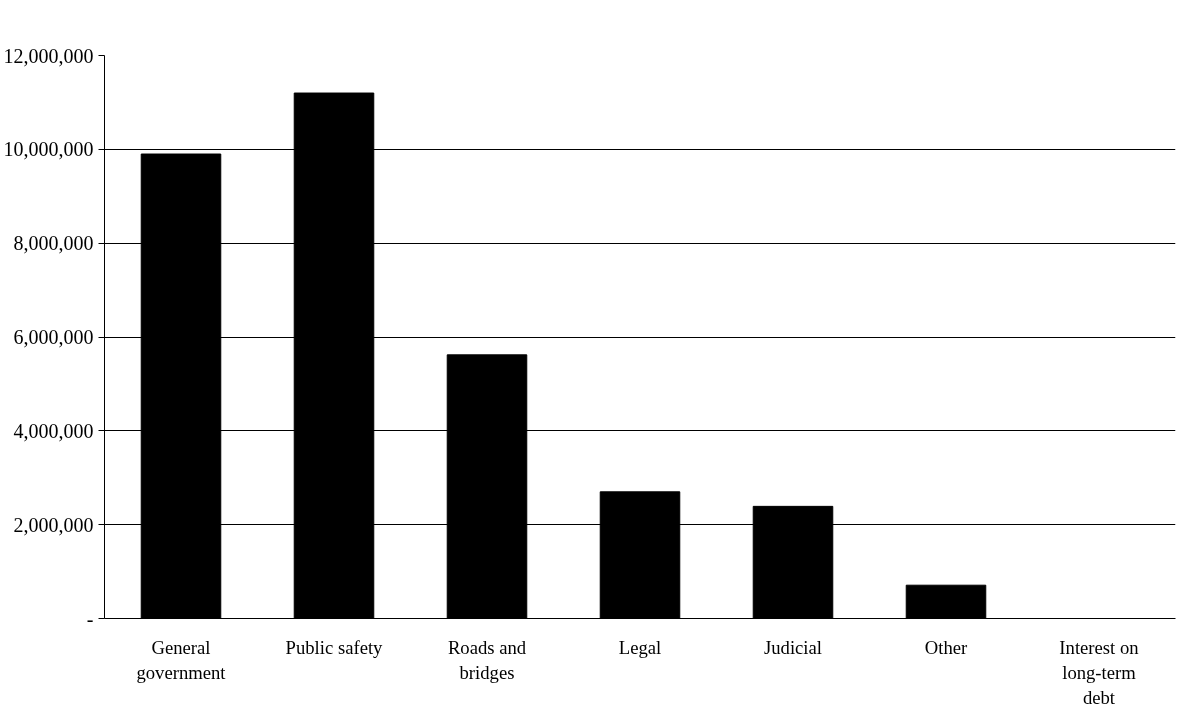  Describe the element at coordinates (53, 337) in the screenshot. I see `y-tick-label: 6,000,000` at that location.